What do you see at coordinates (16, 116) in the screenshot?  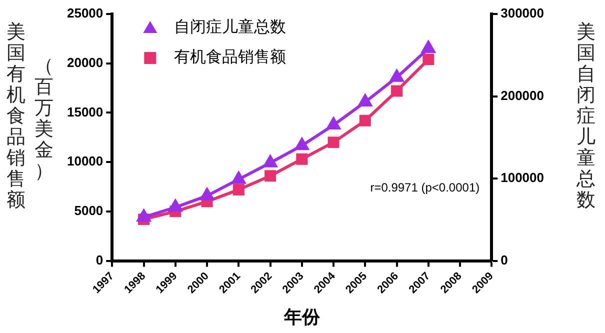 I see `text: 美国有机食品销售额` at bounding box center [16, 116].